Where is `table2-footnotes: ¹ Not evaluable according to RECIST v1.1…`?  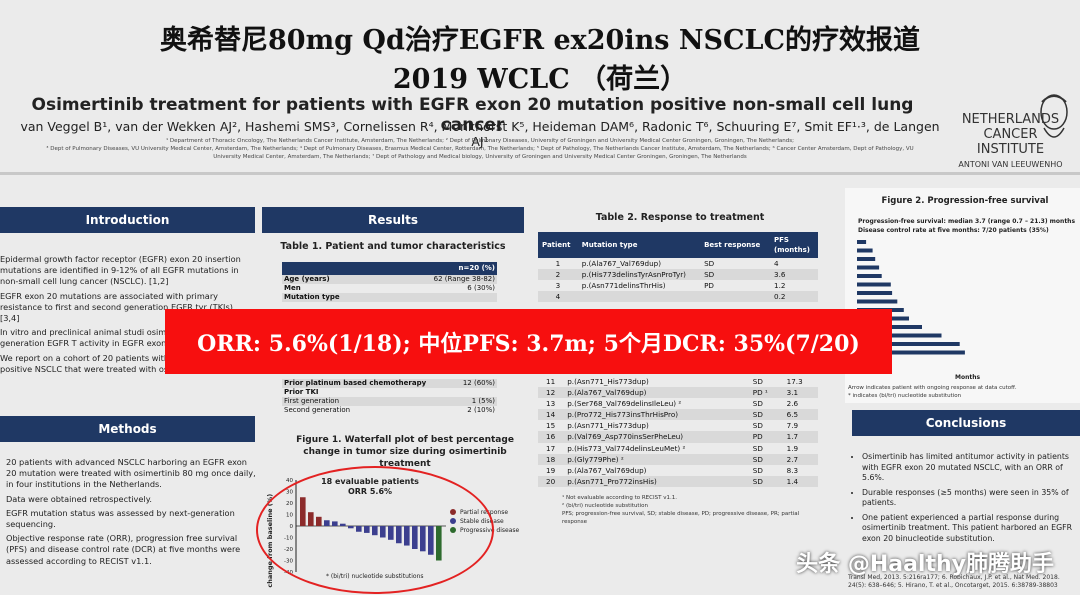
table2-footnotes: ¹ Not evaluable according to RECIST v1.1… is located at coordinates (687, 510).